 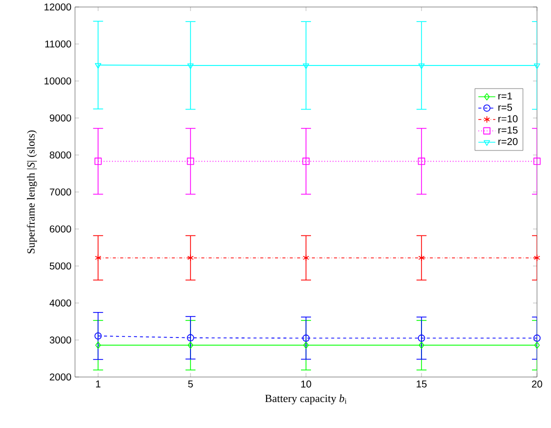 I want to click on y-tick-label: 7000, so click(x=61, y=192).